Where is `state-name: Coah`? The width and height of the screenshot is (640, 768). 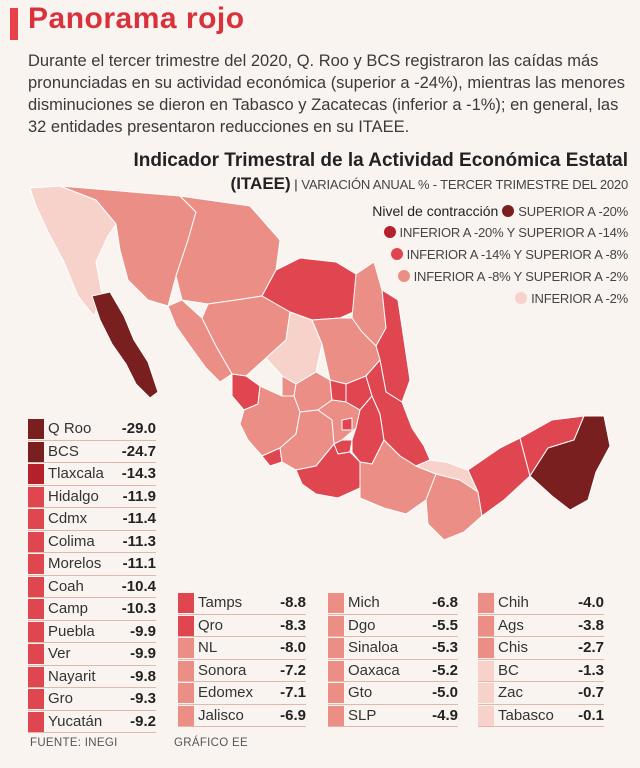 state-name: Coah is located at coordinates (66, 586).